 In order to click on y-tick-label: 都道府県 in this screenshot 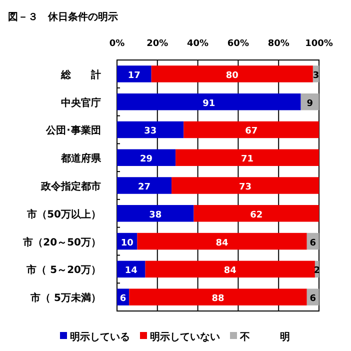, I will do `click(81, 158)`.